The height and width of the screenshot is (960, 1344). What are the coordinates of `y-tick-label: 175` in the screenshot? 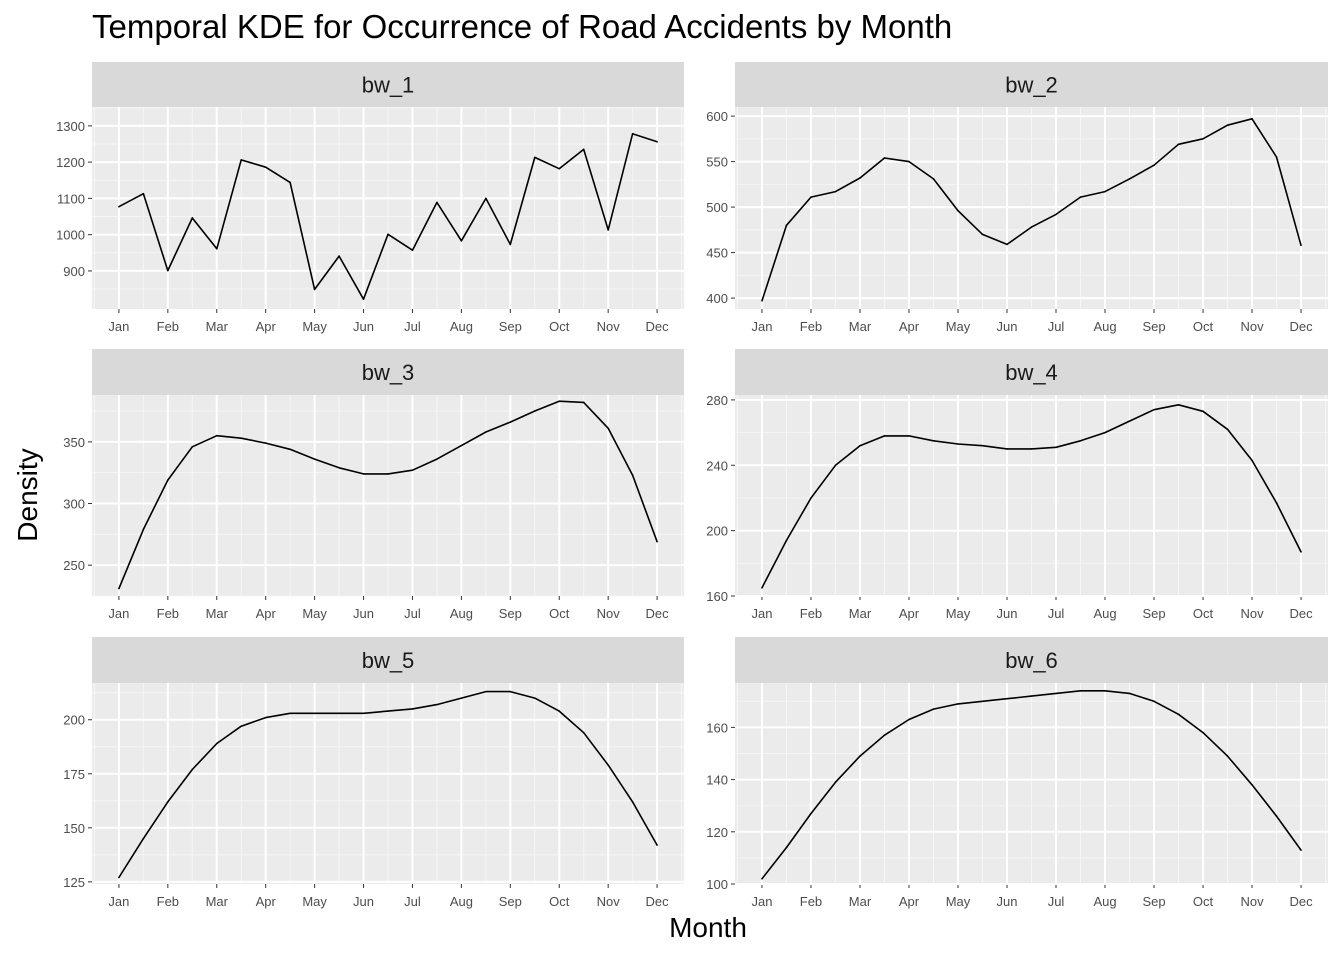 It's located at (74, 774).